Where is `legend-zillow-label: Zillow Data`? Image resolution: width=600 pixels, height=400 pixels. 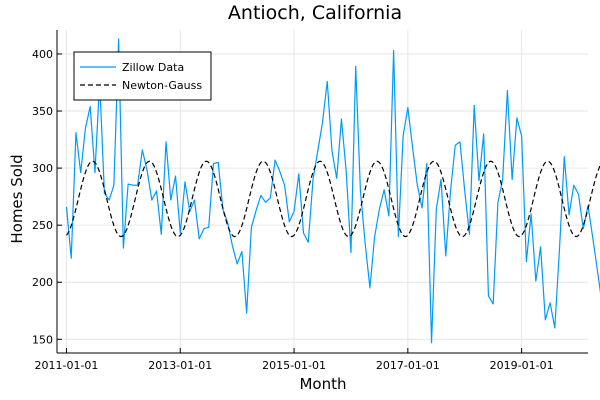
legend-zillow-label: Zillow Data is located at coordinates (153, 67).